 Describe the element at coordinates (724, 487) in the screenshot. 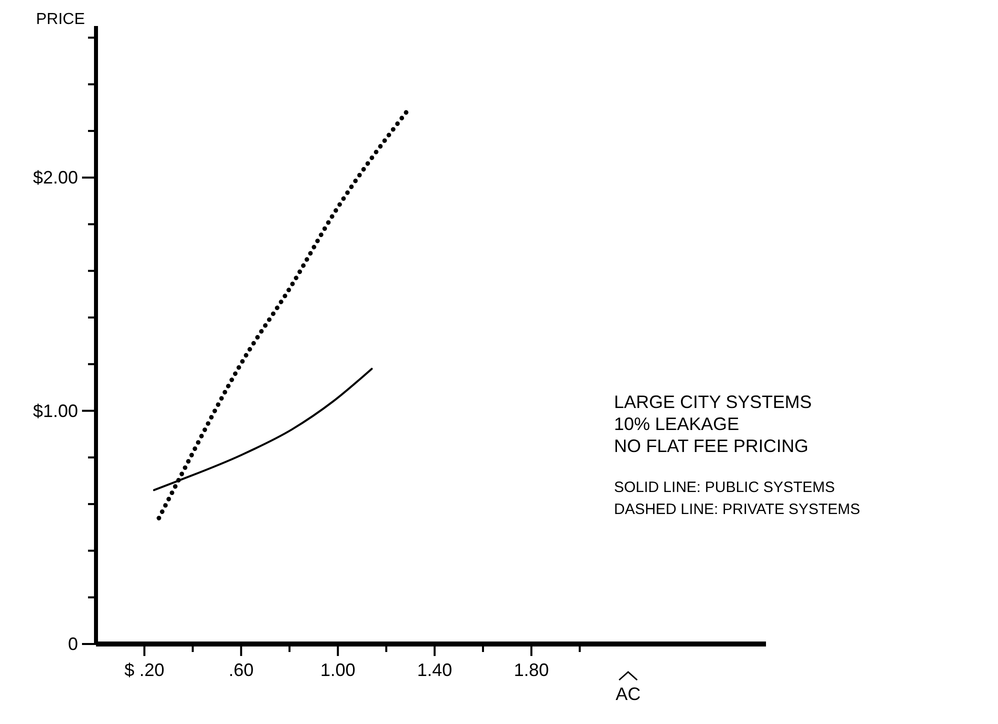

I see `annotation: SOLID LINE: PUBLIC SYSTEMS` at that location.